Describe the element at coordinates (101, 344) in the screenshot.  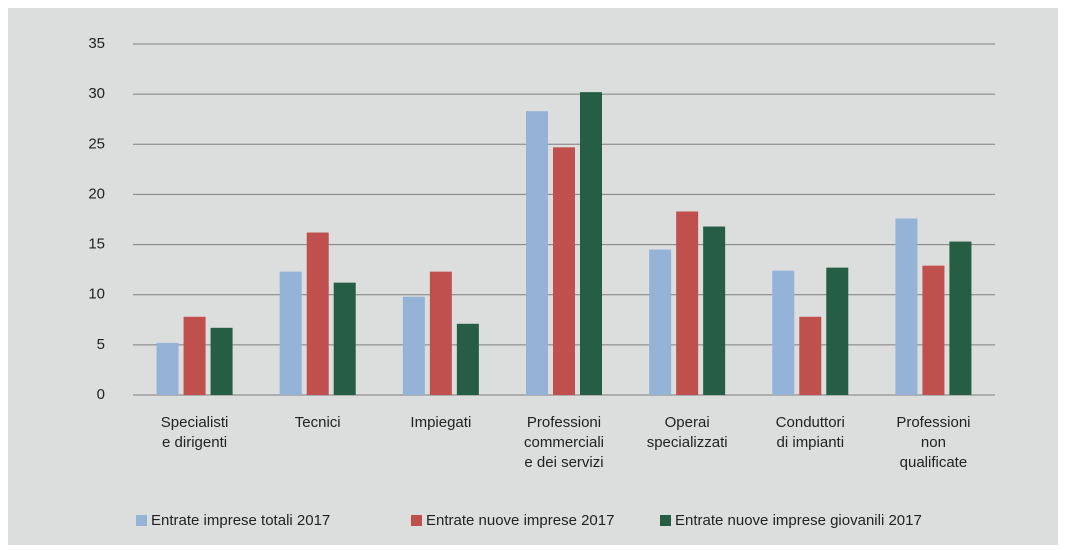
I see `y-tick-label: 5` at that location.